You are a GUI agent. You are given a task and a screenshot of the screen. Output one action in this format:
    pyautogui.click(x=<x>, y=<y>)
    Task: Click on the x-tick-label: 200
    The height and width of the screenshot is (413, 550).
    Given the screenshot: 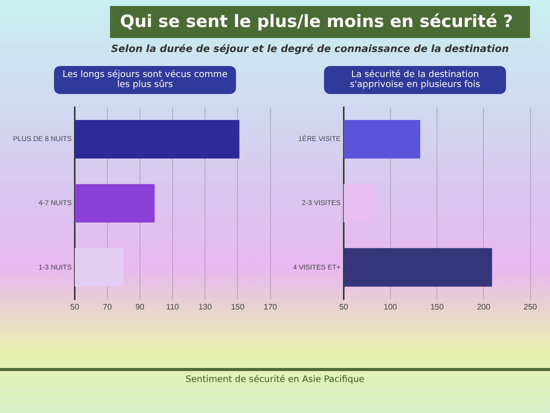 What is the action you would take?
    pyautogui.click(x=483, y=307)
    